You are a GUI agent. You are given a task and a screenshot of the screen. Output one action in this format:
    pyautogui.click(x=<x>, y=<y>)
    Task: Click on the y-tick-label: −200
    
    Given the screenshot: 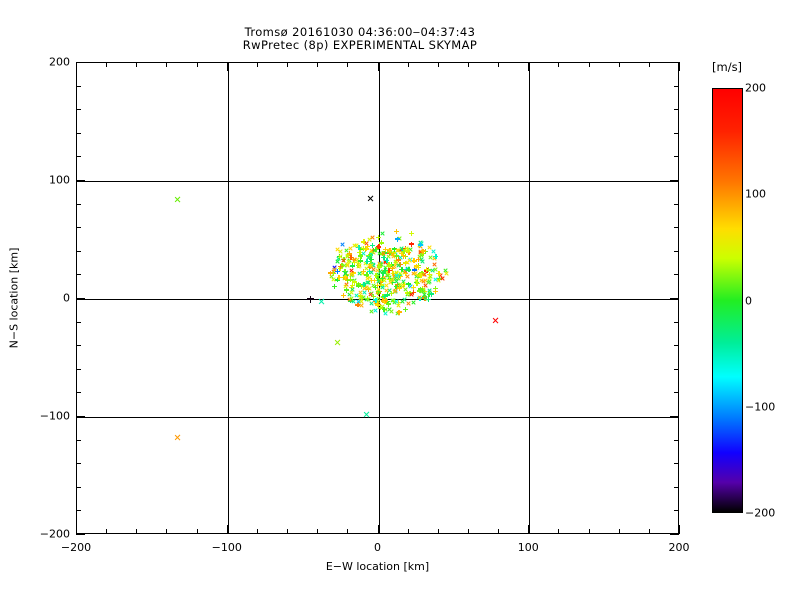 What is the action you would take?
    pyautogui.click(x=54, y=534)
    